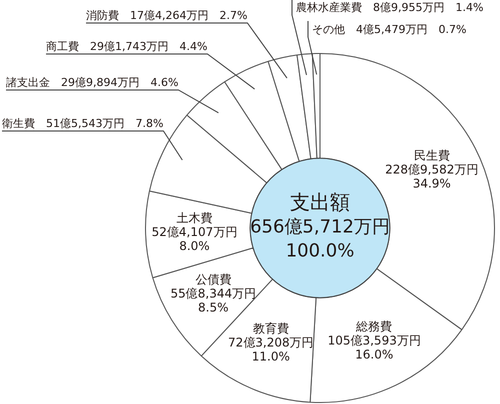  What do you see at coordinates (389, 29) in the screenshot?
I see `slice-label: その他 4億5,479万円 0.7%` at bounding box center [389, 29].